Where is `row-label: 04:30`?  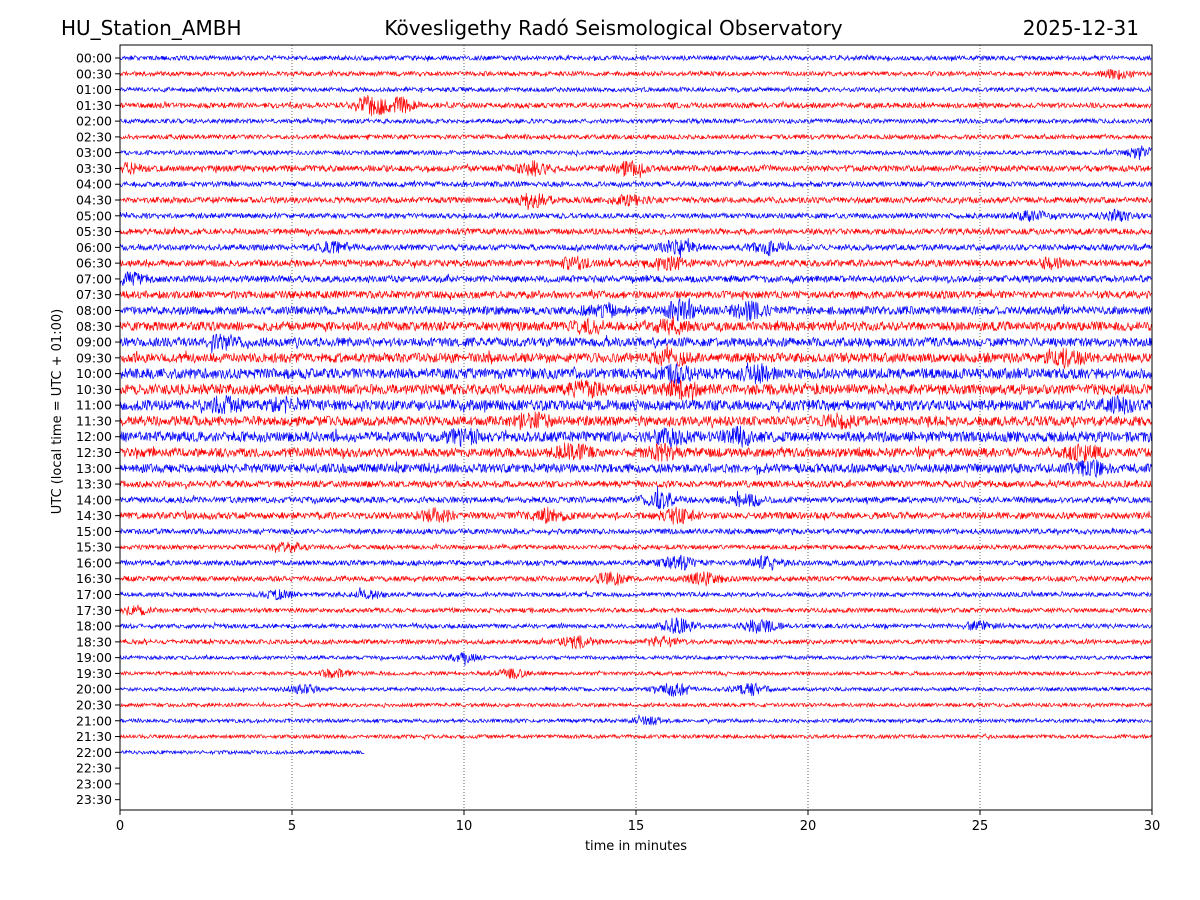
row-label: 04:30 is located at coordinates (94, 200).